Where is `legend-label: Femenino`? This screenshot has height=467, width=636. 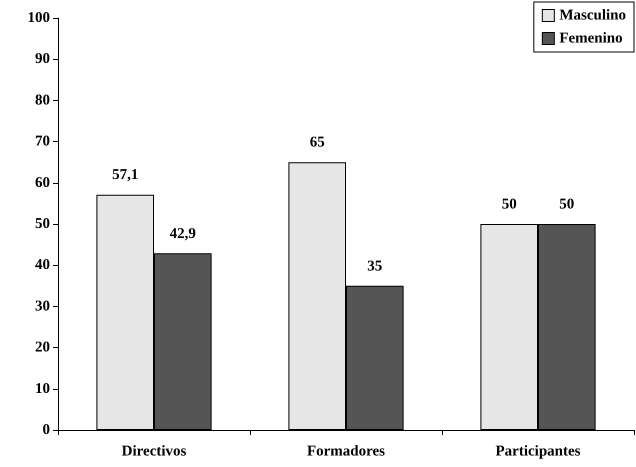 legend-label: Femenino is located at coordinates (591, 38).